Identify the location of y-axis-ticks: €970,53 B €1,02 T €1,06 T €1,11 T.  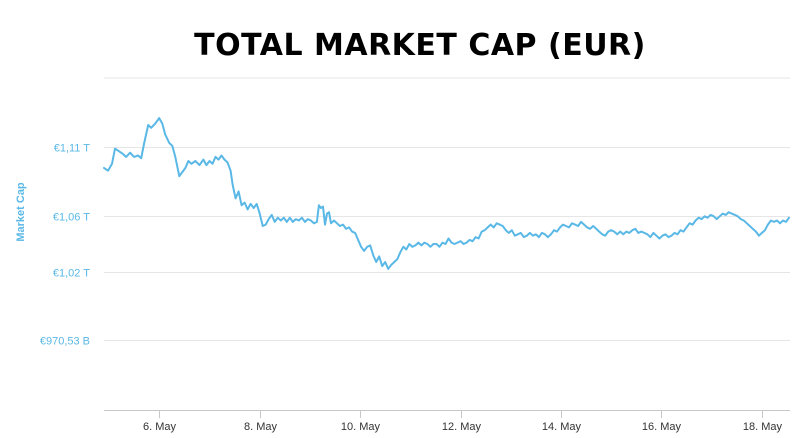
(65, 245).